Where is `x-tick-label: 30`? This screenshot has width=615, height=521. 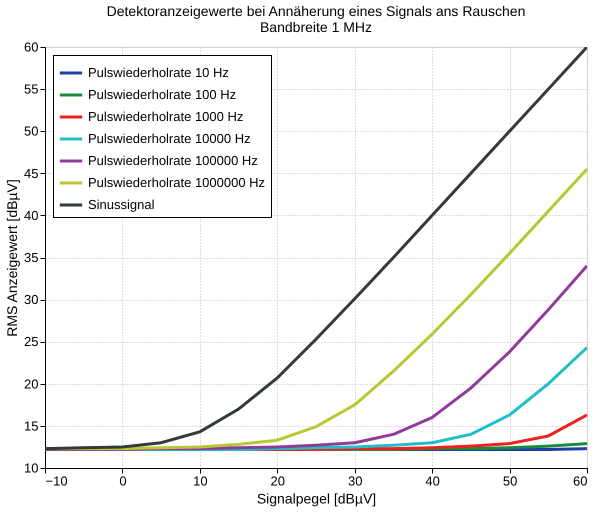
x-tick-label: 30 is located at coordinates (355, 481).